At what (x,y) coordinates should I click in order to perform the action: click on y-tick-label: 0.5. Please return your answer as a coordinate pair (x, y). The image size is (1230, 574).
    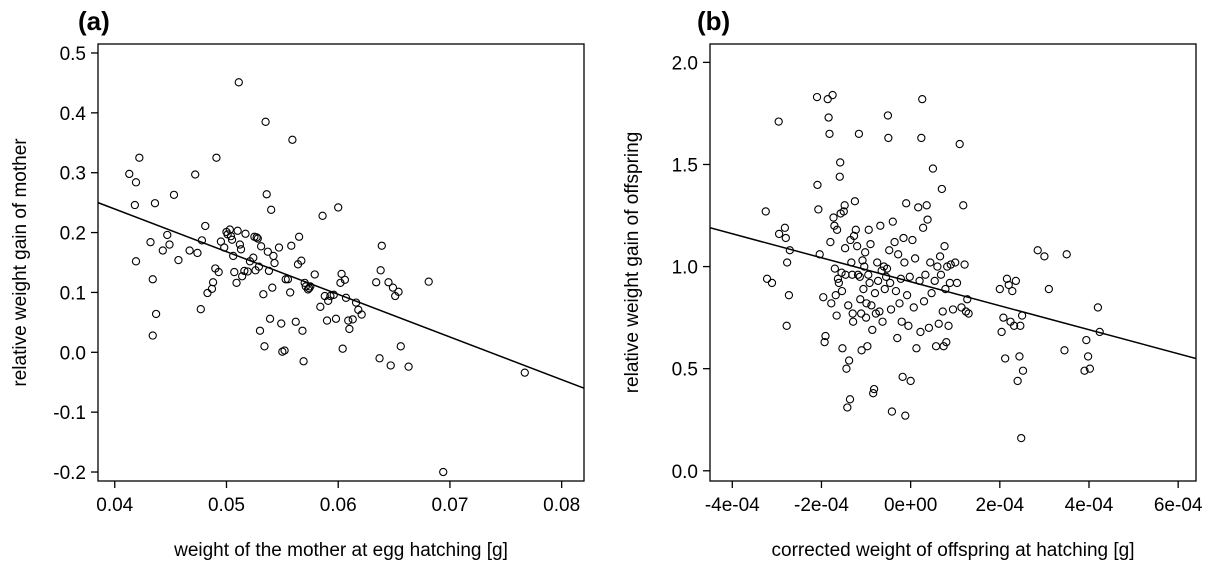
    Looking at the image, I should click on (73, 54).